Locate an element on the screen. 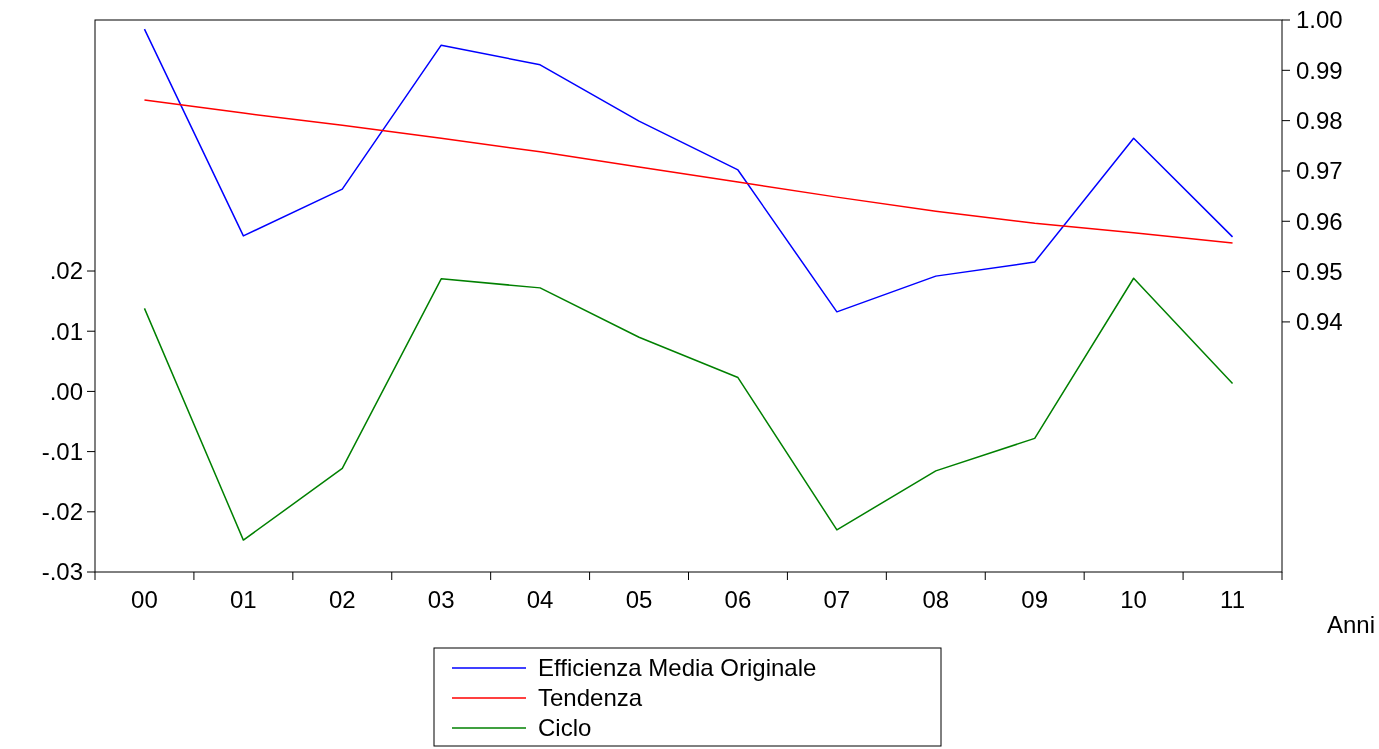 The image size is (1379, 749). legend-label: Efficienza Media Originale is located at coordinates (677, 668).